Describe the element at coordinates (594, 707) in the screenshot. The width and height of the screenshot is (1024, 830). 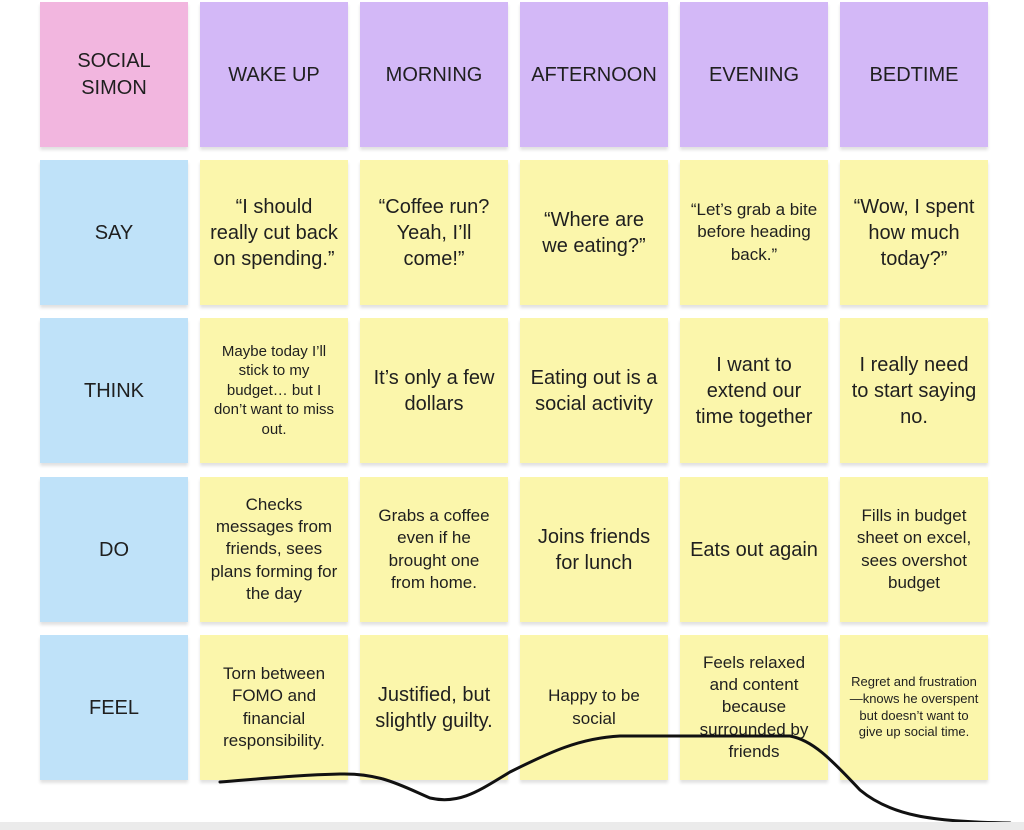
I see `feel-afternoon-note: Happy to be social` at that location.